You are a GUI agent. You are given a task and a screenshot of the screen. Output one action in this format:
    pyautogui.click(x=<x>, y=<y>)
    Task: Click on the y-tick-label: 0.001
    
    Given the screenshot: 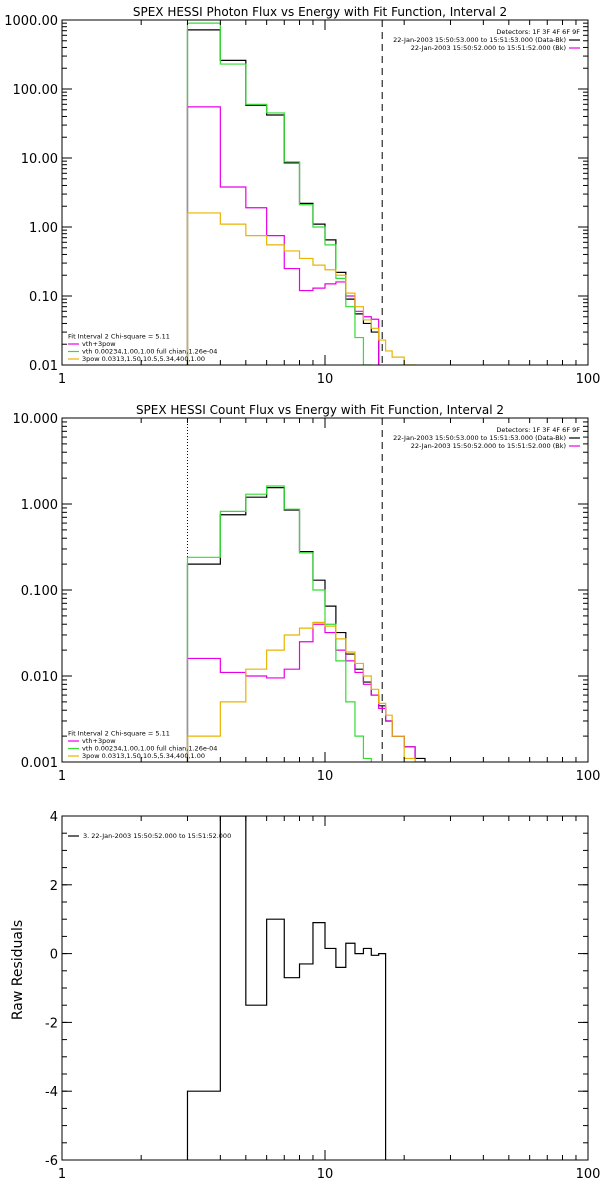 What is the action you would take?
    pyautogui.click(x=39, y=763)
    